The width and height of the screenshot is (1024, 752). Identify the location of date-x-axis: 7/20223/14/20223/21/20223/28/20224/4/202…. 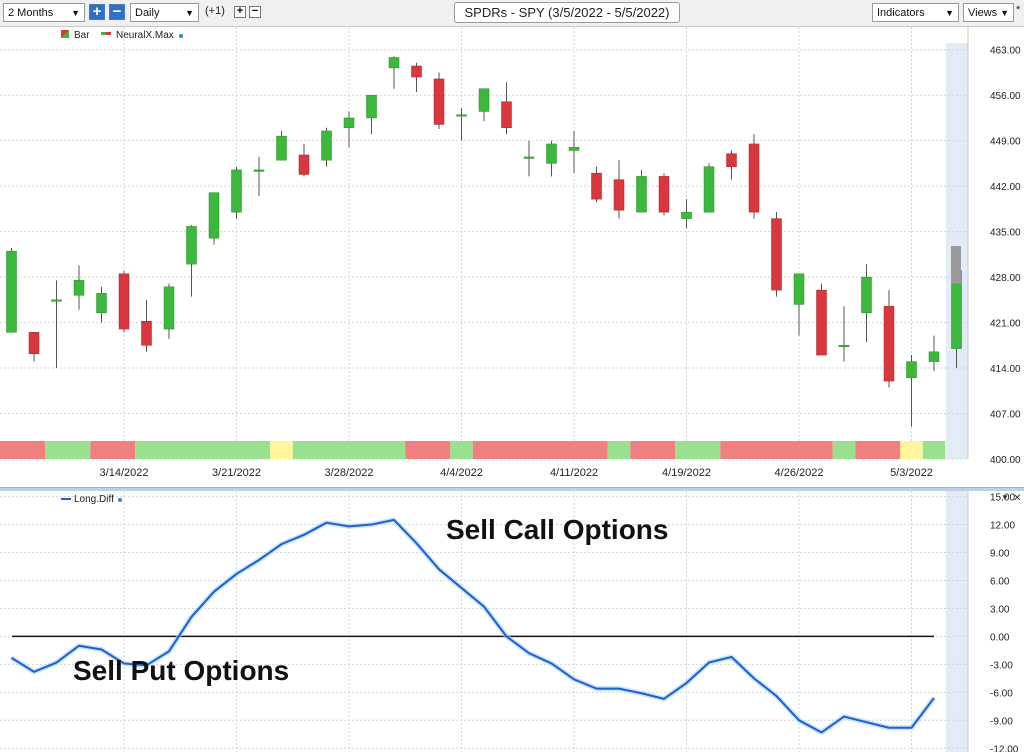
(516, 473).